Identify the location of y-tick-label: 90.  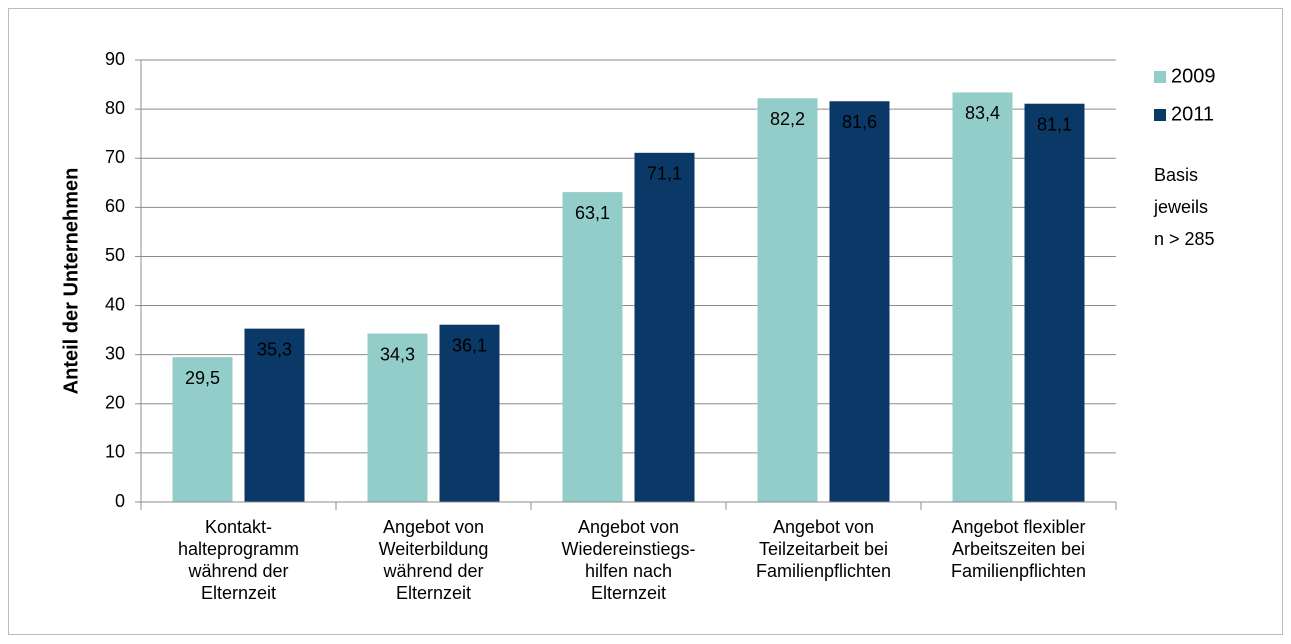
(115, 59).